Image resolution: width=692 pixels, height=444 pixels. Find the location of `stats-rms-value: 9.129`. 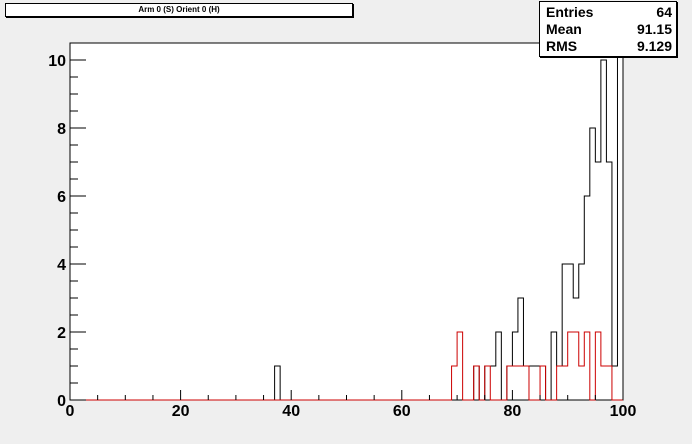

stats-rms-value: 9.129 is located at coordinates (654, 46).